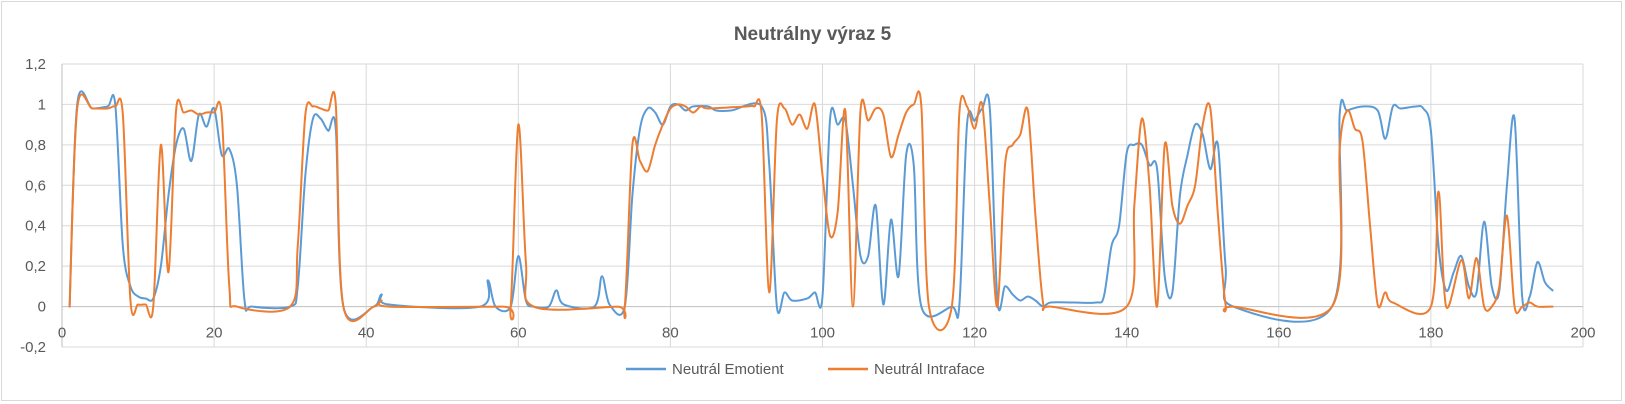  What do you see at coordinates (214, 333) in the screenshot?
I see `x-tick-label: 20` at bounding box center [214, 333].